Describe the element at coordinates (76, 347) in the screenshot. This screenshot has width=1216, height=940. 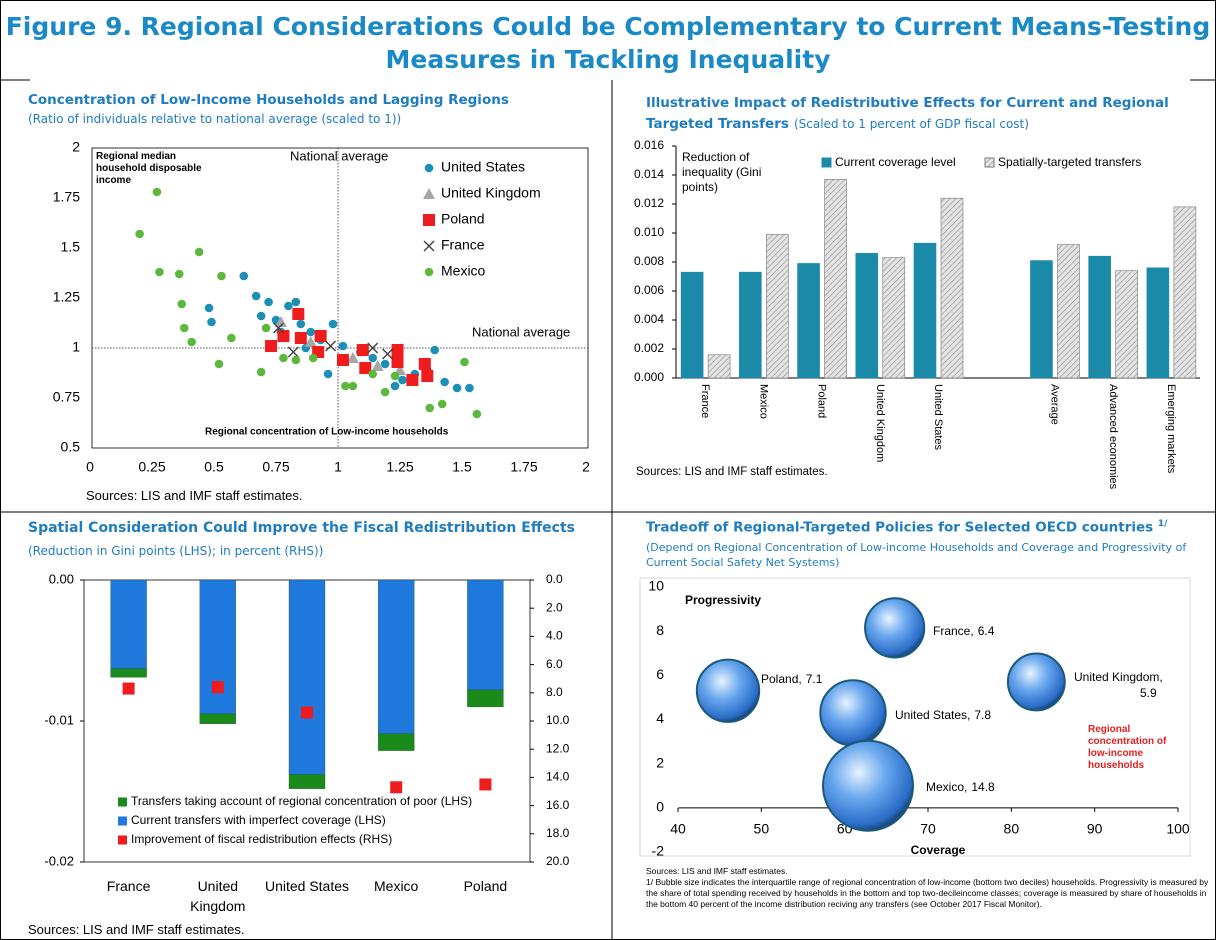
I see `y-tick-label: 1` at that location.